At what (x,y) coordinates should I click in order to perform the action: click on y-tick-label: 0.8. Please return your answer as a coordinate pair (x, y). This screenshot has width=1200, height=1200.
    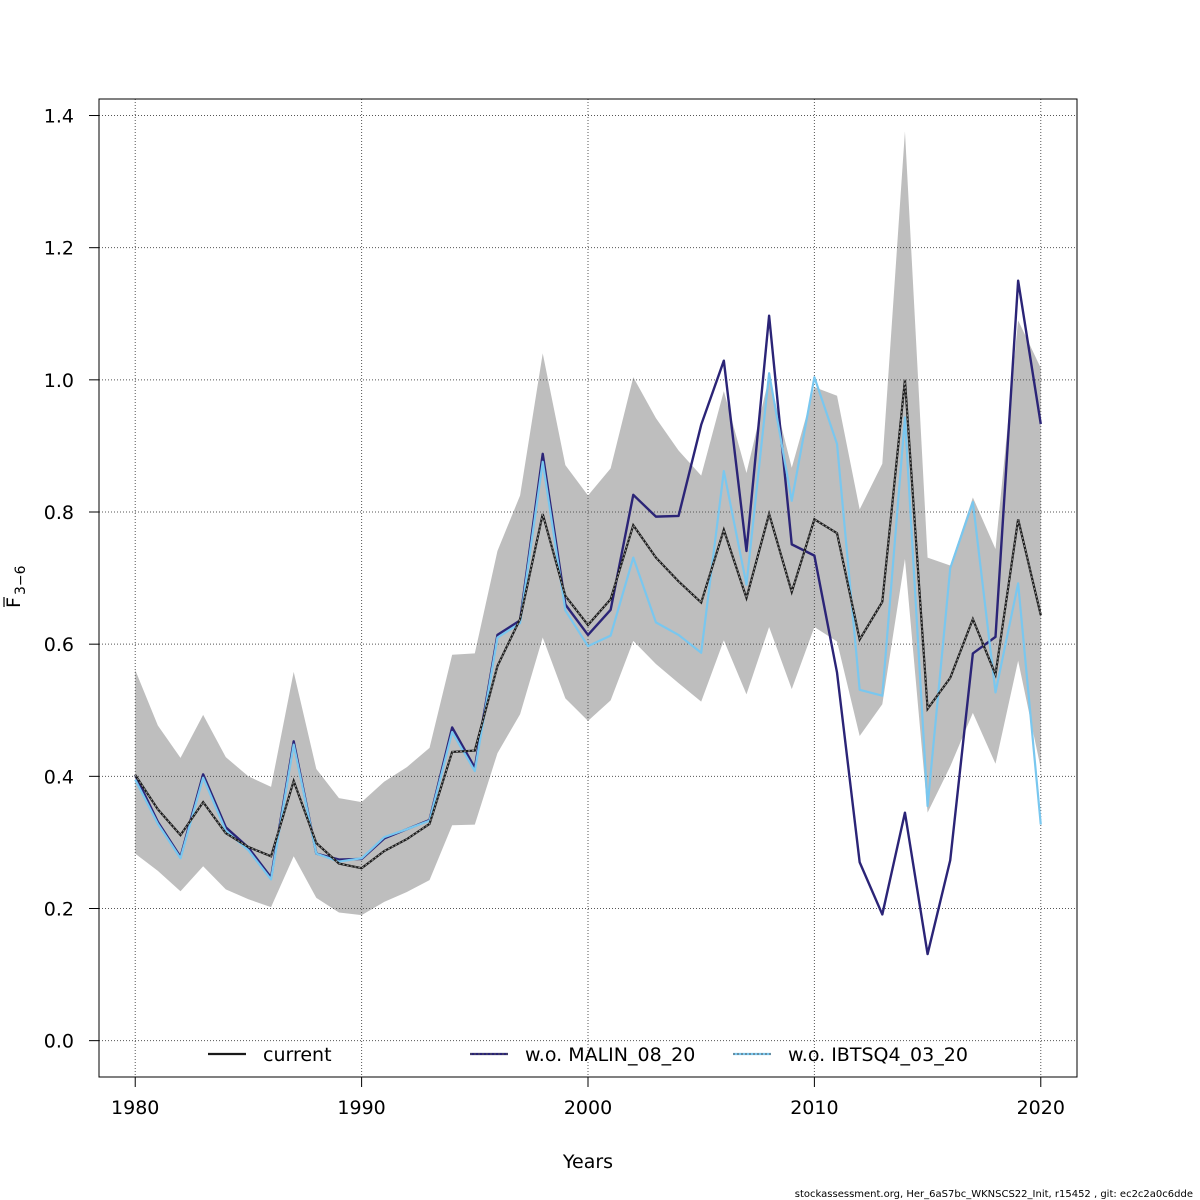
    Looking at the image, I should click on (59, 513).